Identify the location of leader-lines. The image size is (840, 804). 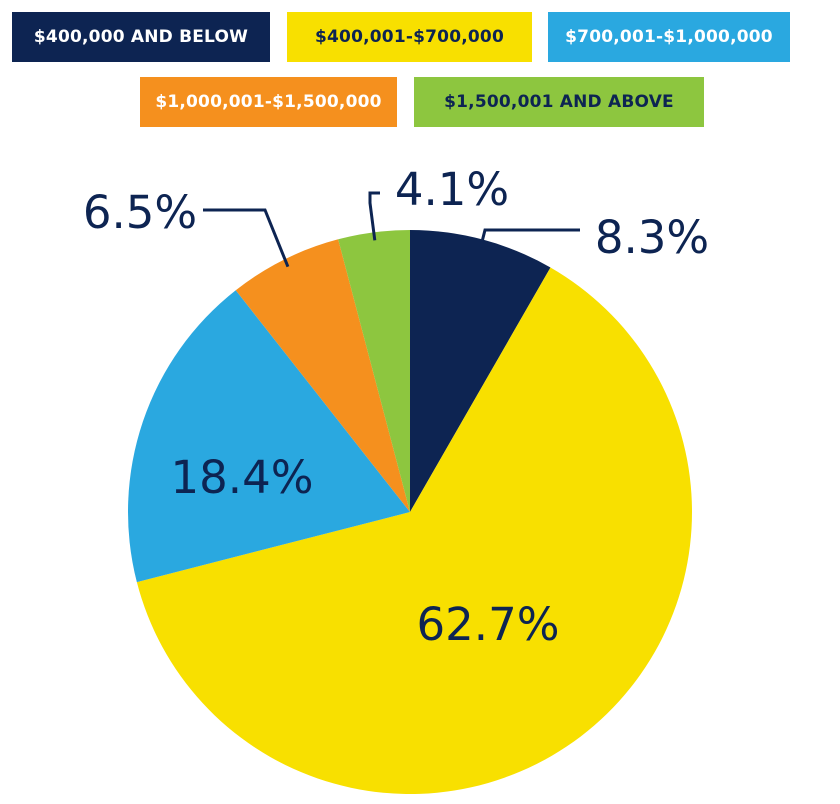
(391, 229).